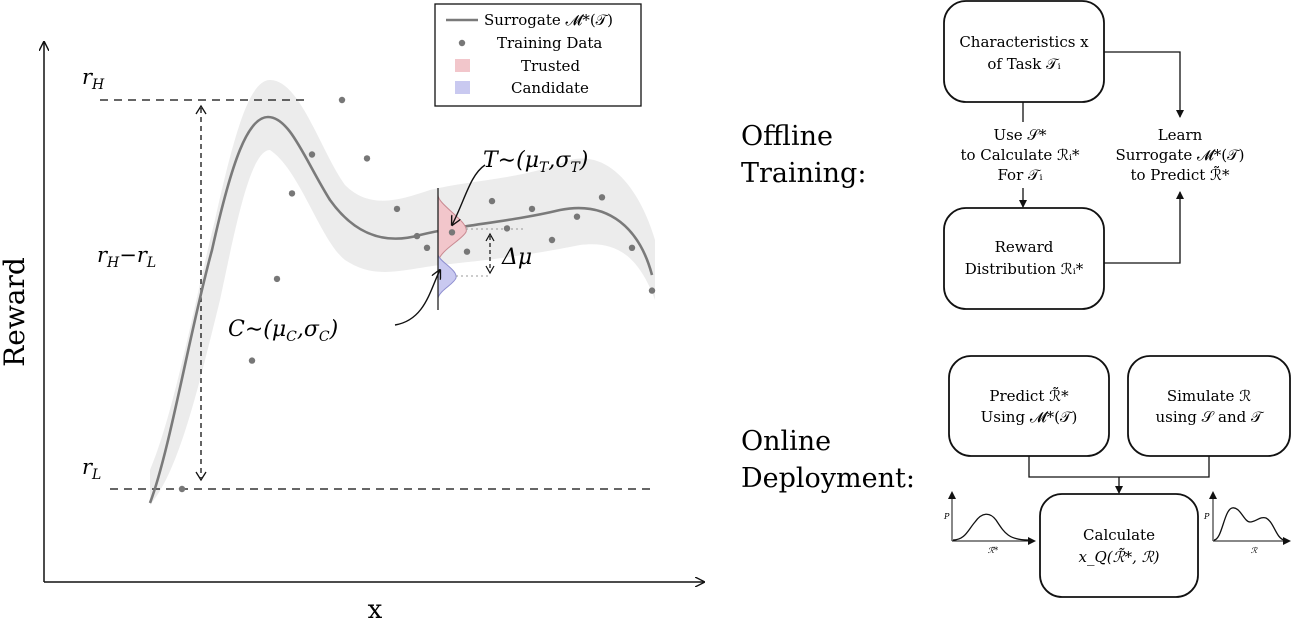 The image size is (1293, 622). What do you see at coordinates (91, 469) in the screenshot?
I see `r-low-label: rL` at bounding box center [91, 469].